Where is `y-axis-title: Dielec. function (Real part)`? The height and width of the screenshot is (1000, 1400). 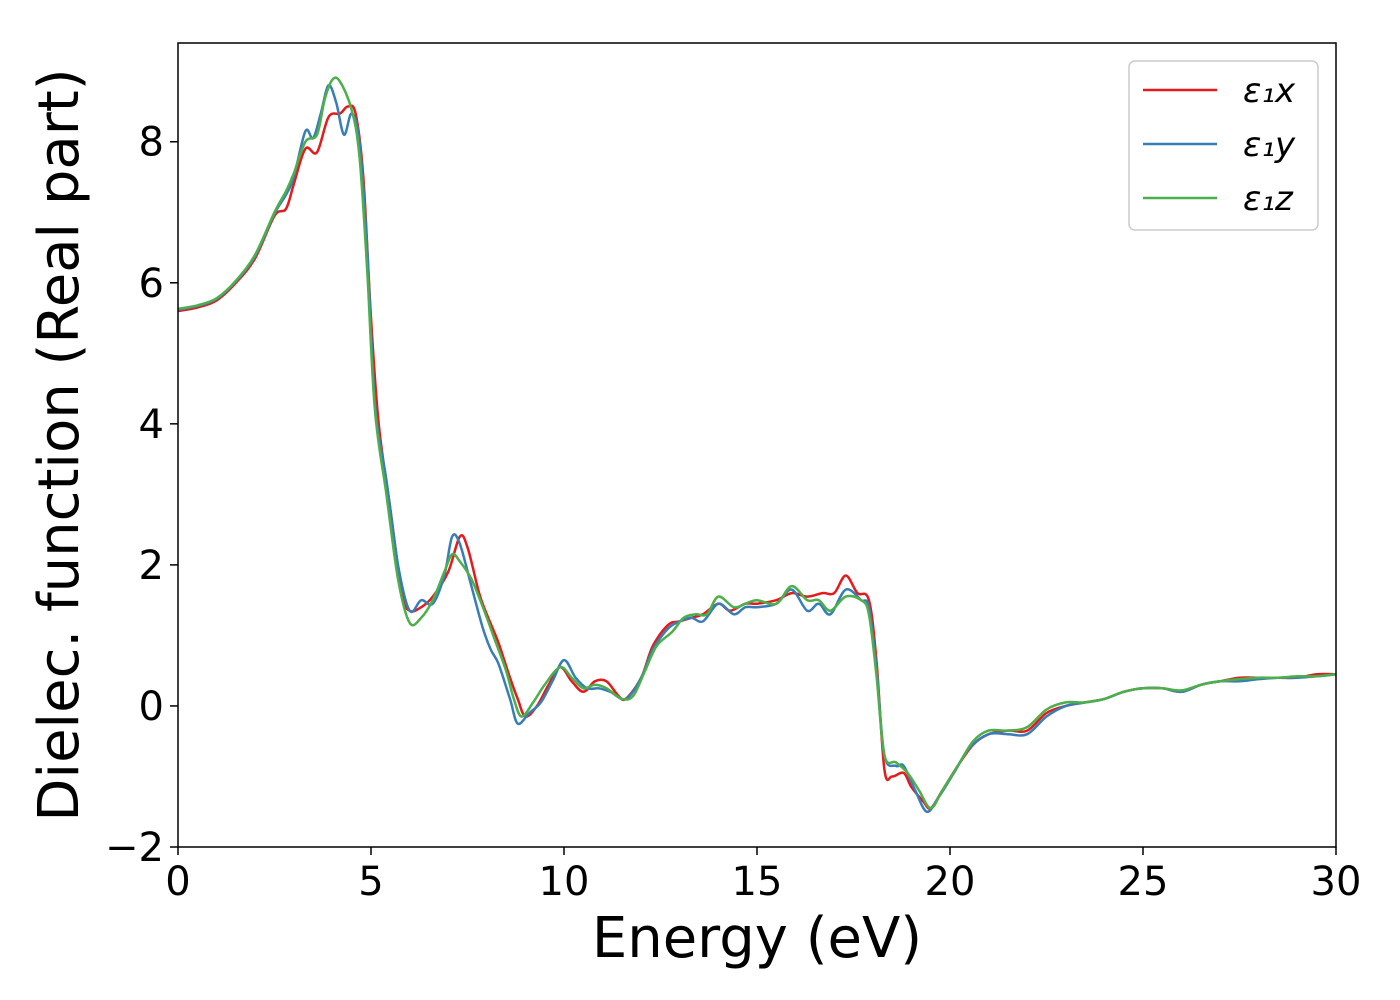
y-axis-title: Dielec. function (Real part) is located at coordinates (59, 444).